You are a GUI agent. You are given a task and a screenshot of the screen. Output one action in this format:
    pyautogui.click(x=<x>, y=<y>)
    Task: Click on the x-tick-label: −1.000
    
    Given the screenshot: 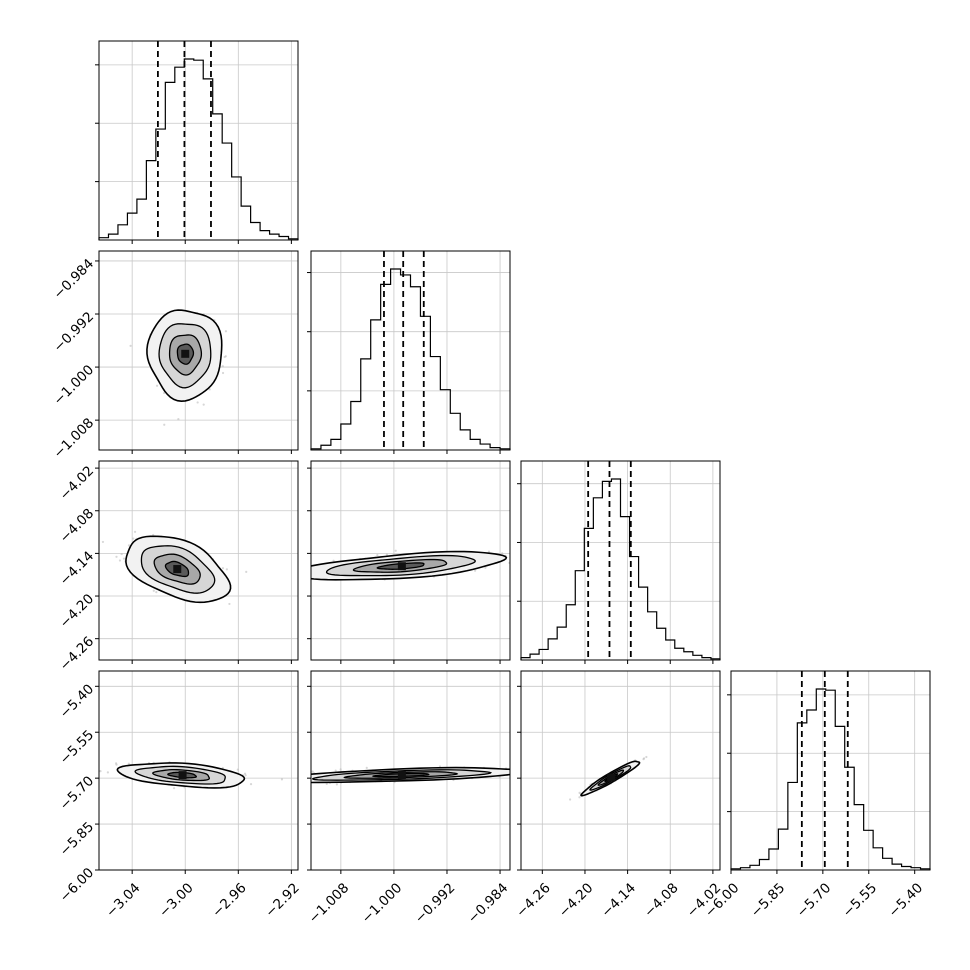 What is the action you would take?
    pyautogui.click(x=382, y=903)
    